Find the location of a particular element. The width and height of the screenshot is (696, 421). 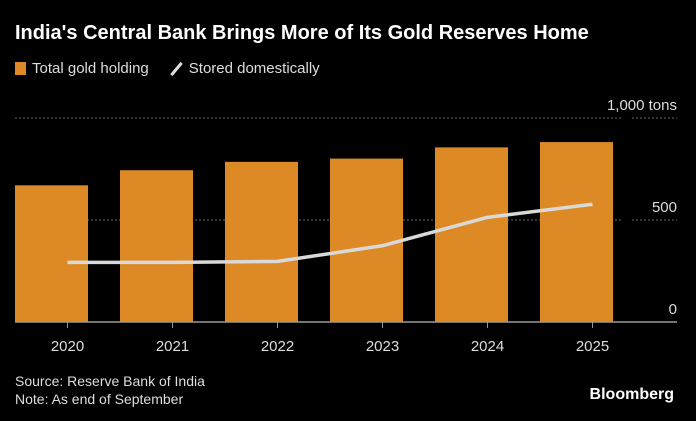

y-tick-label: 0 is located at coordinates (673, 309).